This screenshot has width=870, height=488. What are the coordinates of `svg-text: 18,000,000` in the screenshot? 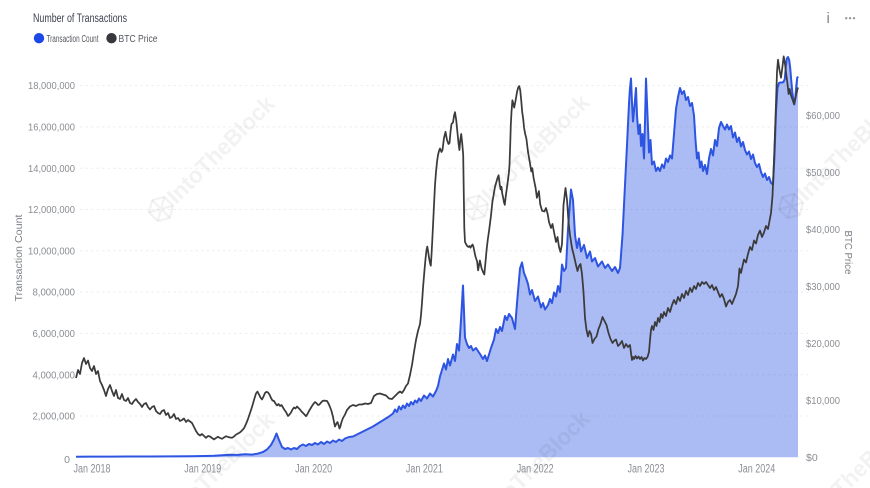 It's located at (51, 86).